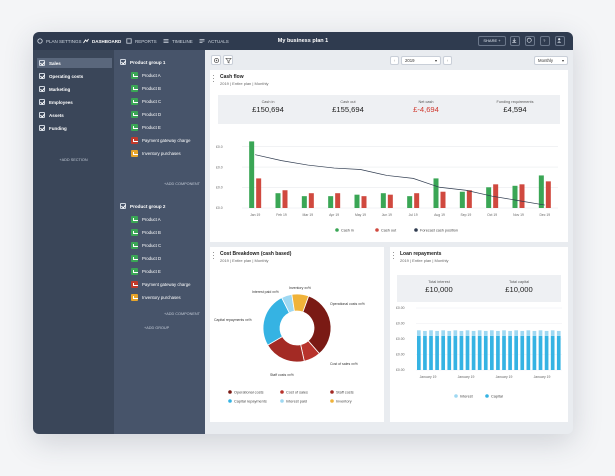  What do you see at coordinates (214, 41) in the screenshot?
I see `nav-actuals: ACTUALS` at bounding box center [214, 41].